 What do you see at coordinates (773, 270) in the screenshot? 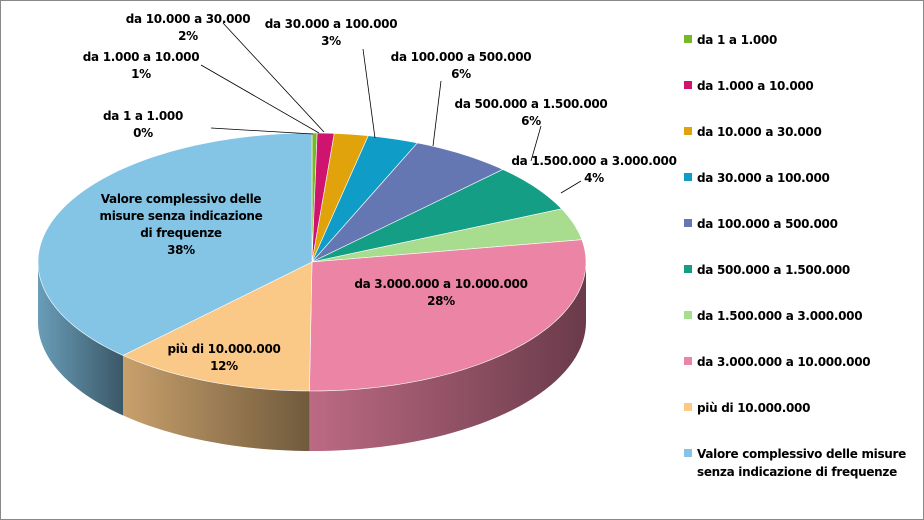
I see `legend-label: da 500.000 a 1.500.000` at bounding box center [773, 270].